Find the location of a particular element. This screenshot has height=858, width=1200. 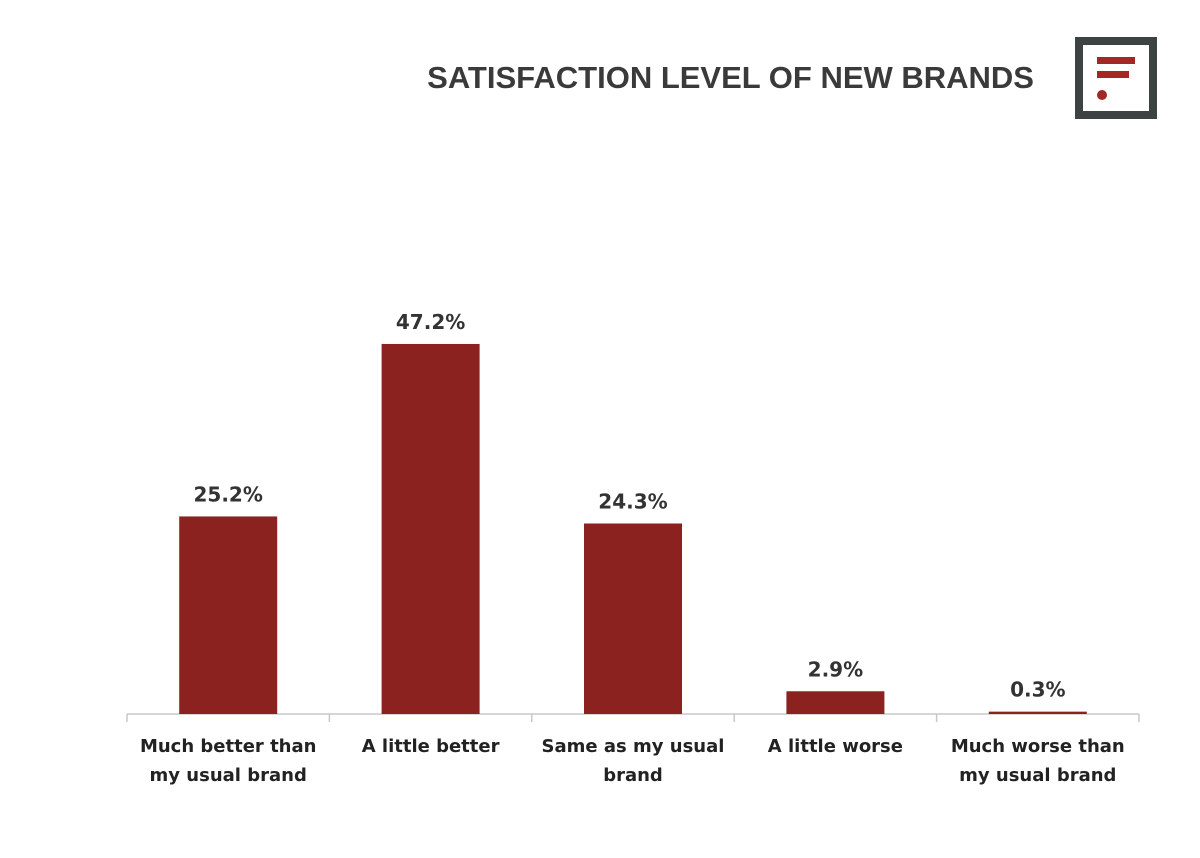

logo-dot is located at coordinates (1102, 95).